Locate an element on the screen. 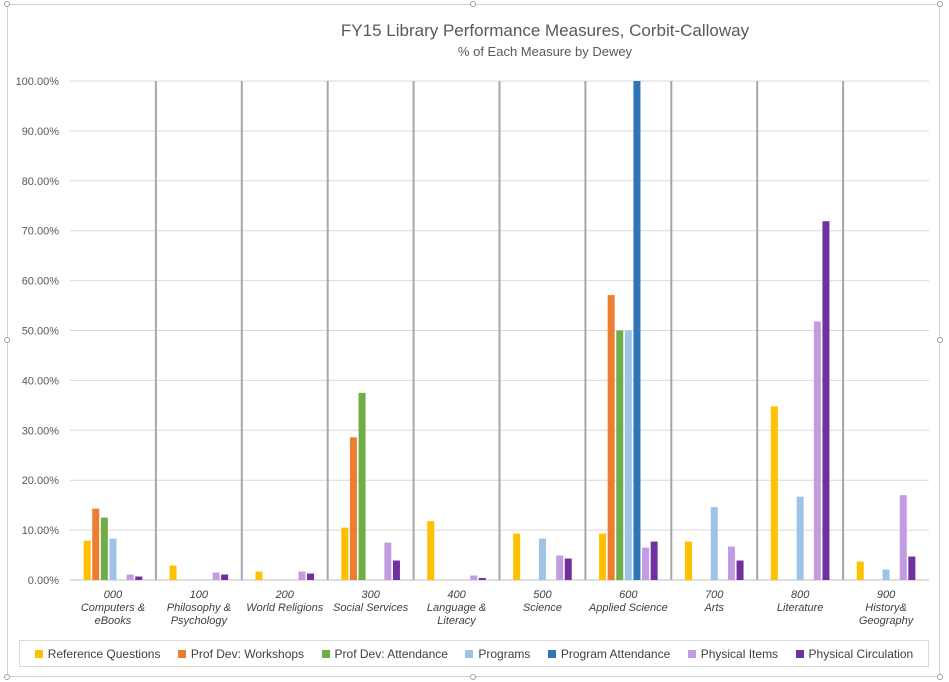 The width and height of the screenshot is (949, 682). x-tick-label: 200 is located at coordinates (285, 595).